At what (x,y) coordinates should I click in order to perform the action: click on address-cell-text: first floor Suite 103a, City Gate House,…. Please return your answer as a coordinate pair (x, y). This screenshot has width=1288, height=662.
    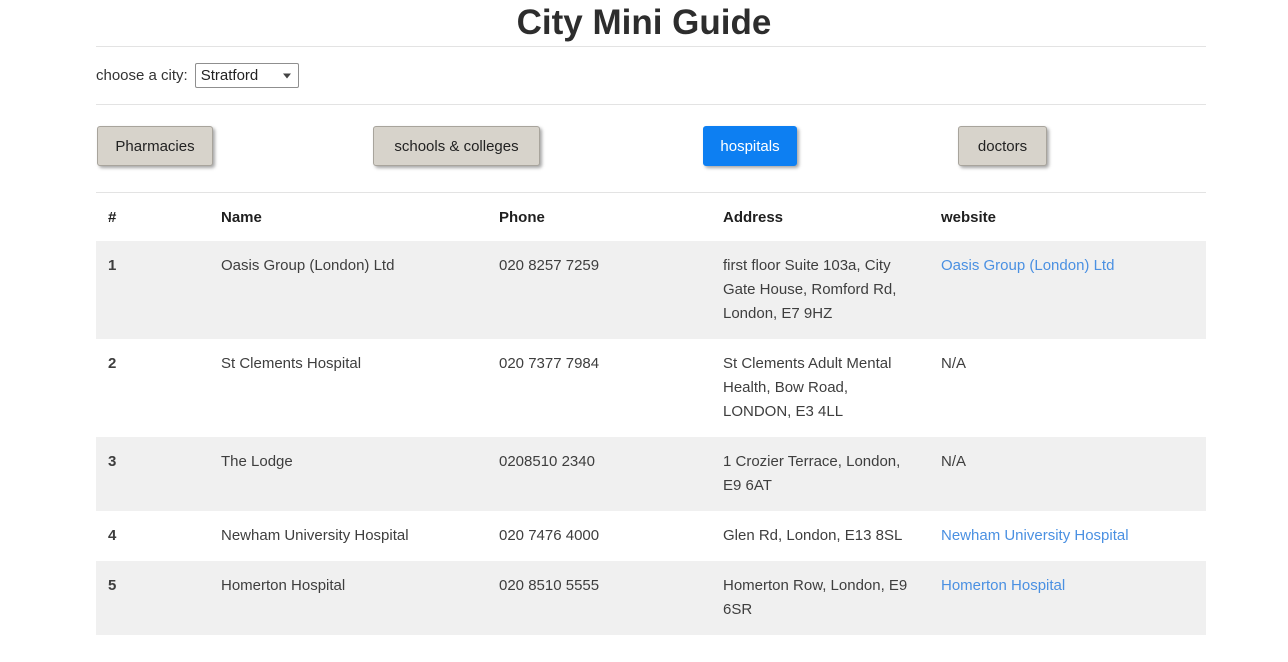
    Looking at the image, I should click on (810, 289).